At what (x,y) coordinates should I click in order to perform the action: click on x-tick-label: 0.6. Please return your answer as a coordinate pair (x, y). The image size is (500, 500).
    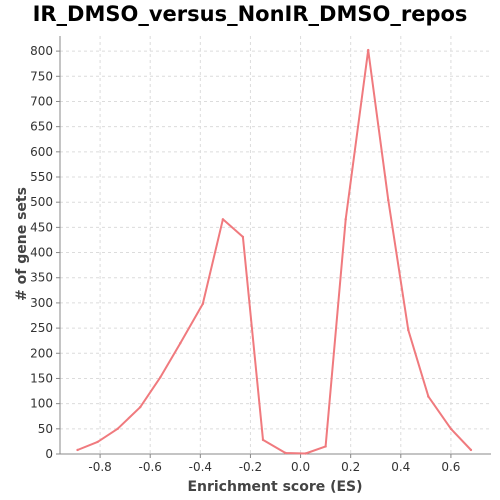
    Looking at the image, I should click on (450, 467).